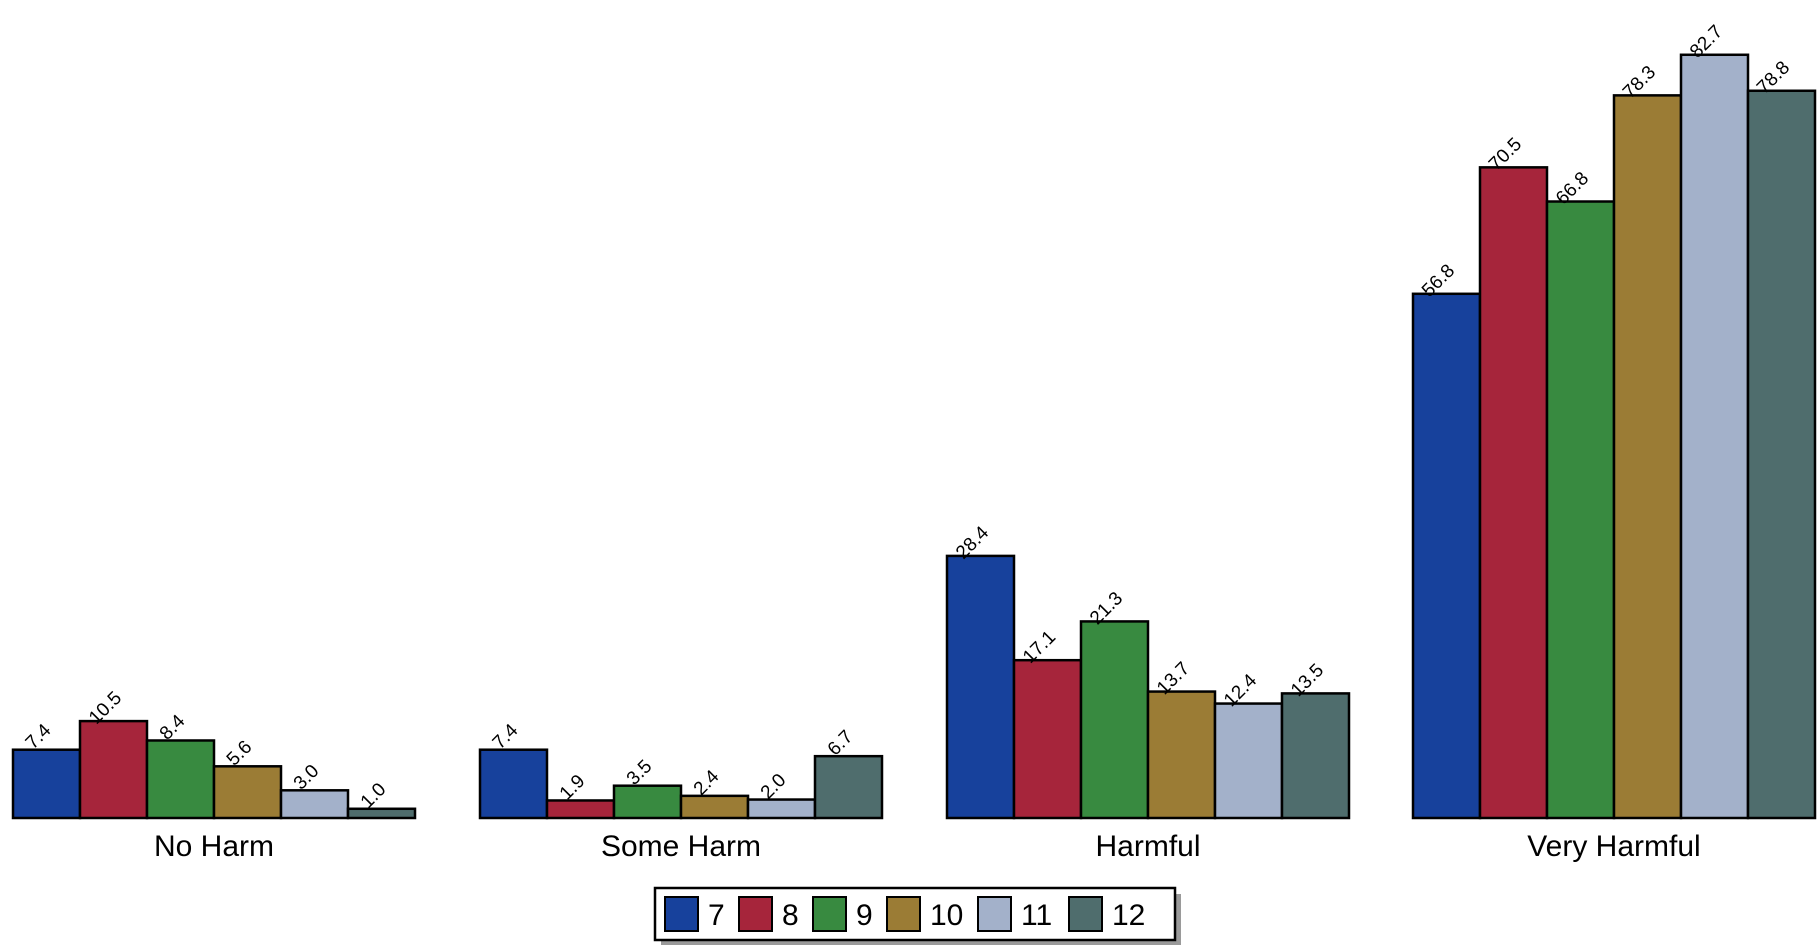 This screenshot has height=945, width=1820. I want to click on legend-items: 7 8 9 10 11 12, so click(904, 914).